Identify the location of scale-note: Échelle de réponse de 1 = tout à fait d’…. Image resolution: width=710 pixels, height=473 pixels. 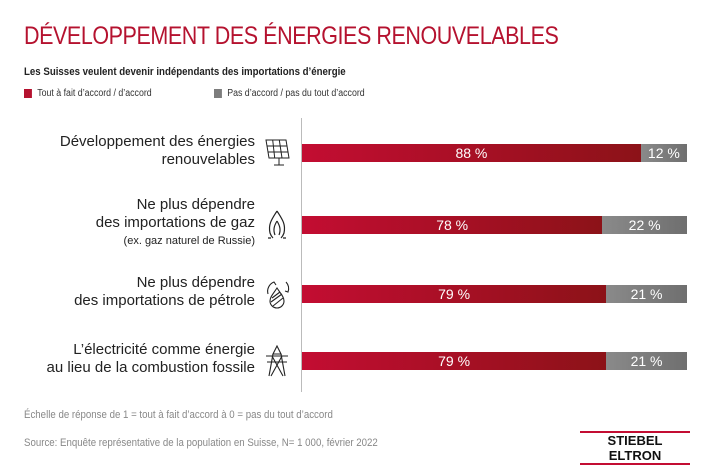
(178, 415).